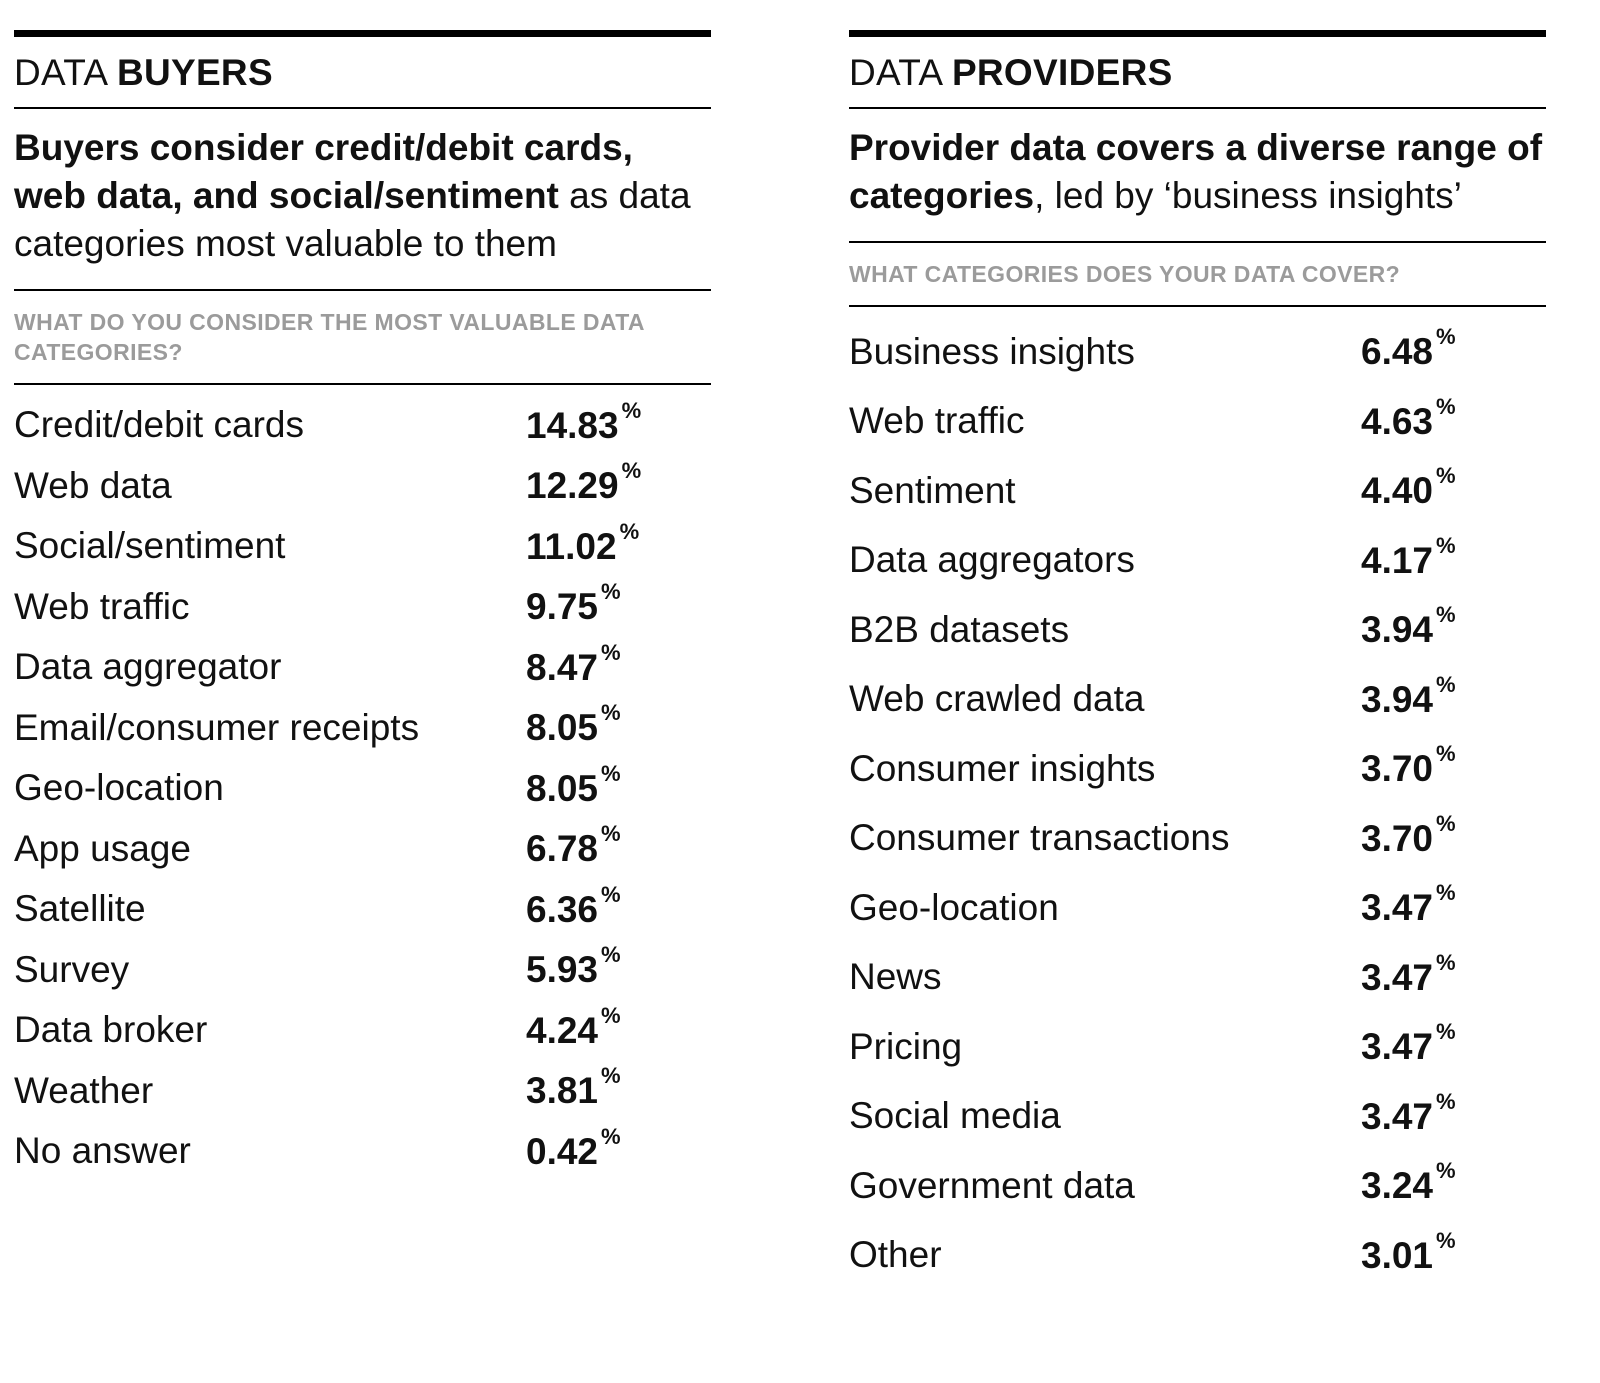 The image size is (1600, 1383). What do you see at coordinates (1397, 421) in the screenshot?
I see `row-value-number: 4.63` at bounding box center [1397, 421].